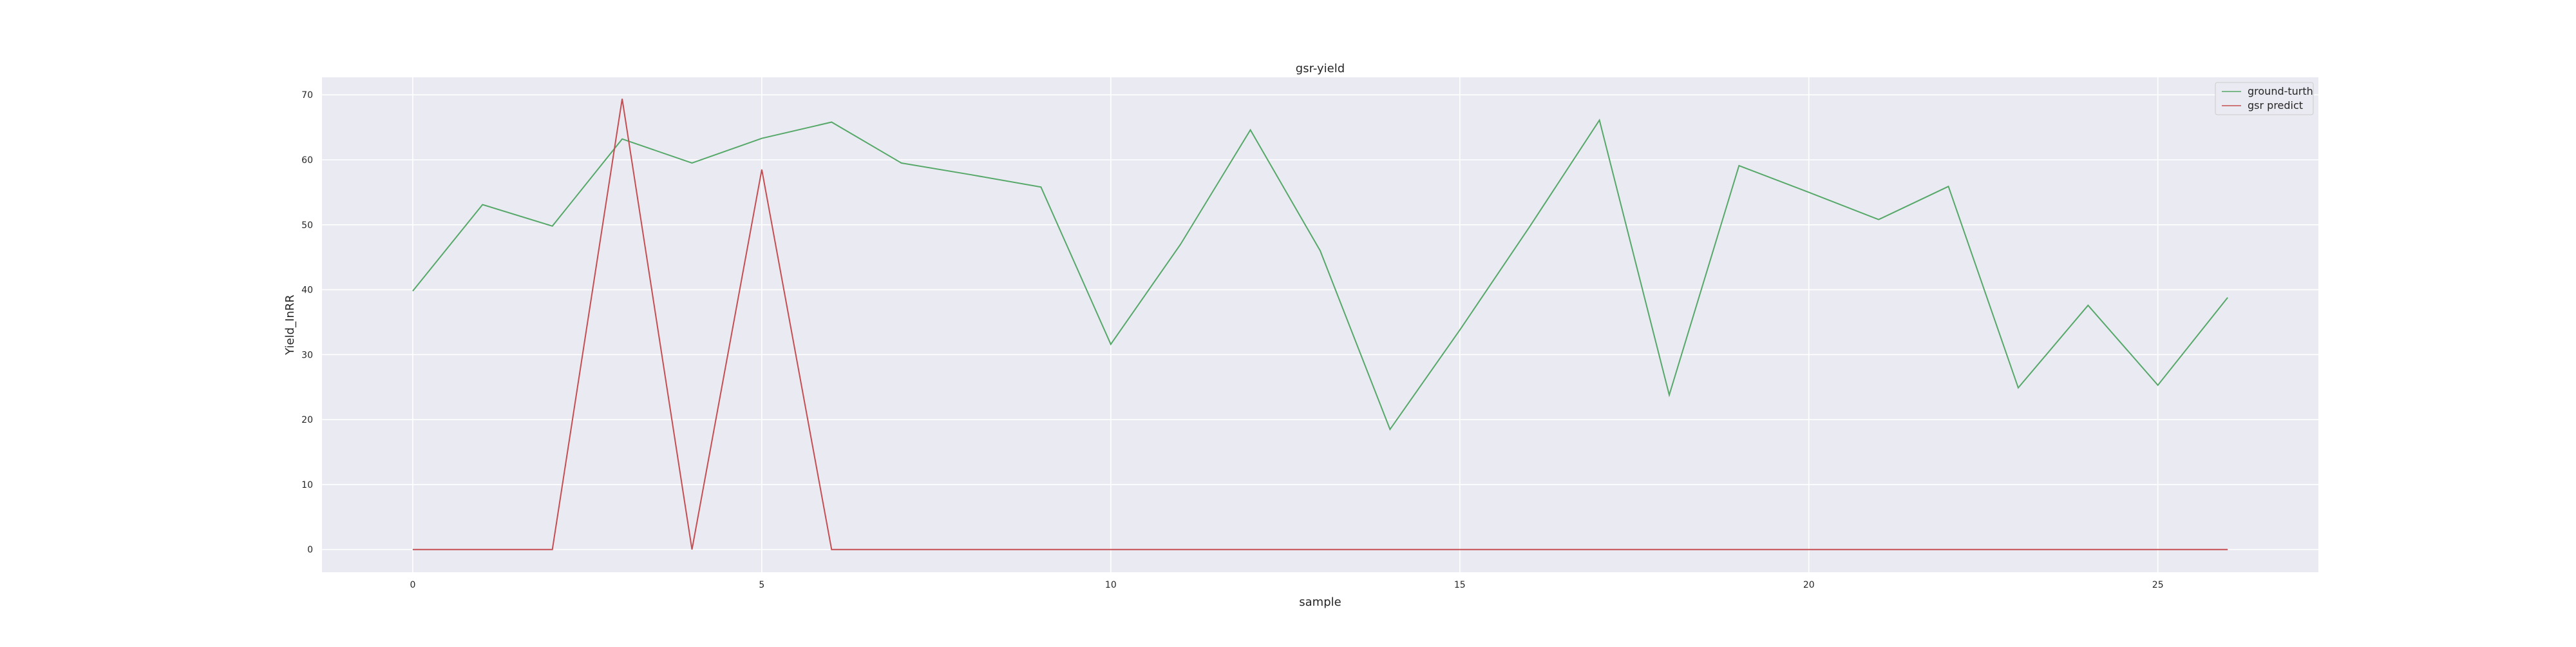 The image size is (2576, 647). What do you see at coordinates (307, 290) in the screenshot?
I see `y-tick-label-40: 40` at bounding box center [307, 290].